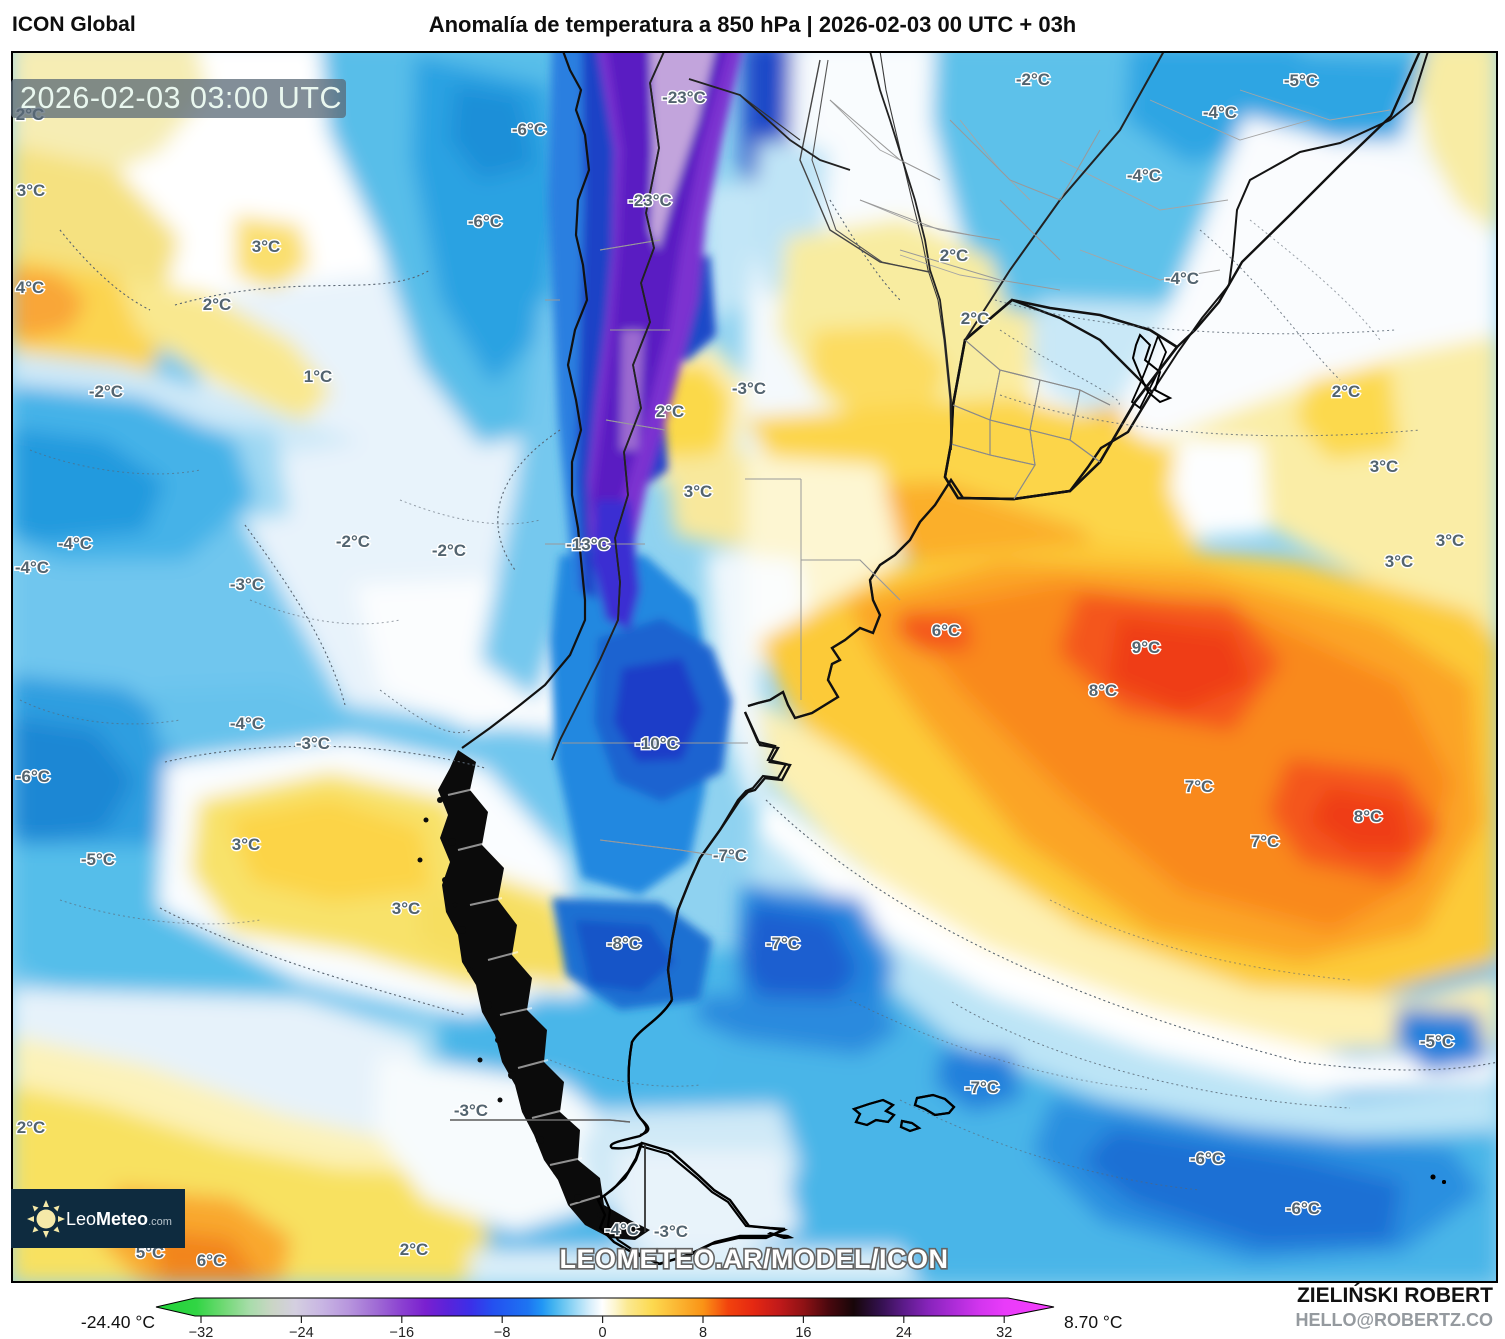 This screenshot has width=1505, height=1339. What do you see at coordinates (1146, 647) in the screenshot?
I see `svg-text: 9°C` at bounding box center [1146, 647].